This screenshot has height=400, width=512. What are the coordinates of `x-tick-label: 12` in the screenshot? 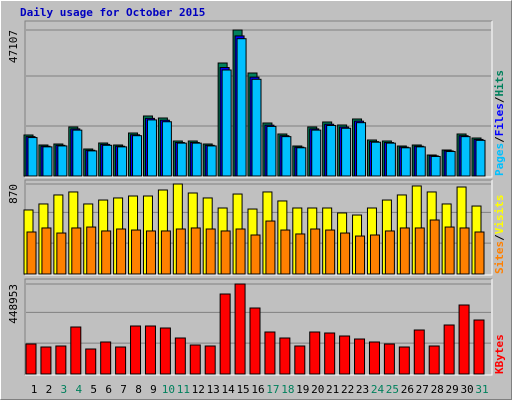 It's located at (198, 389).